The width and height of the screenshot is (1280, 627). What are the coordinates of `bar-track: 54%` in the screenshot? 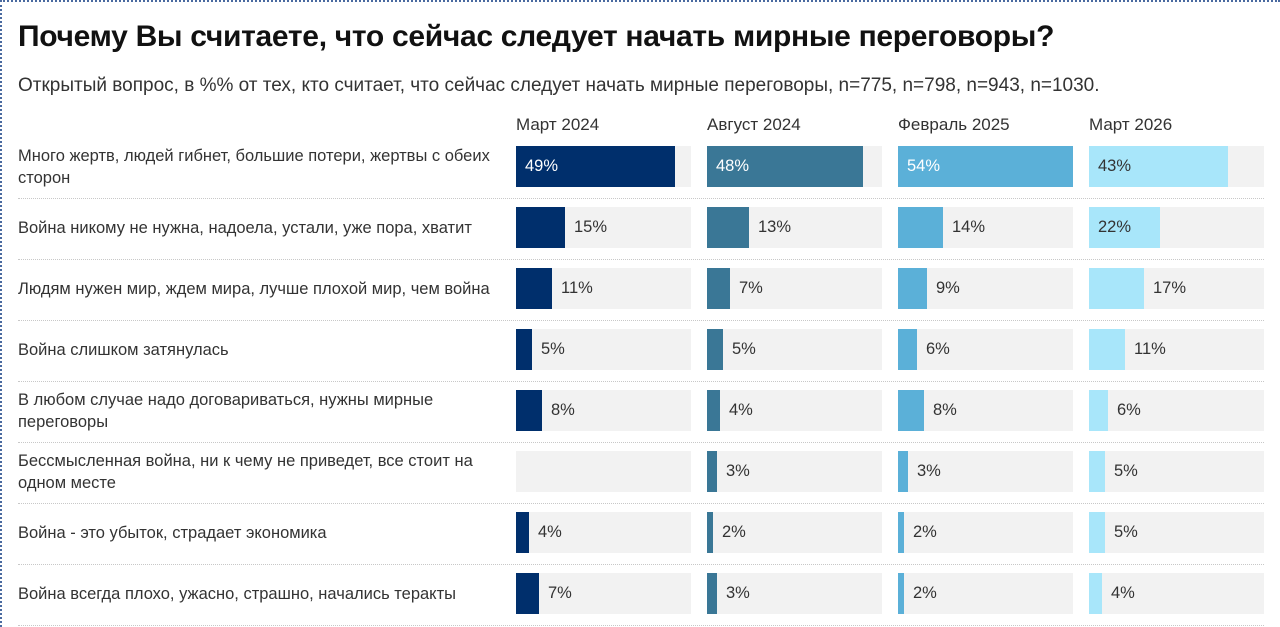 It's located at (985, 166).